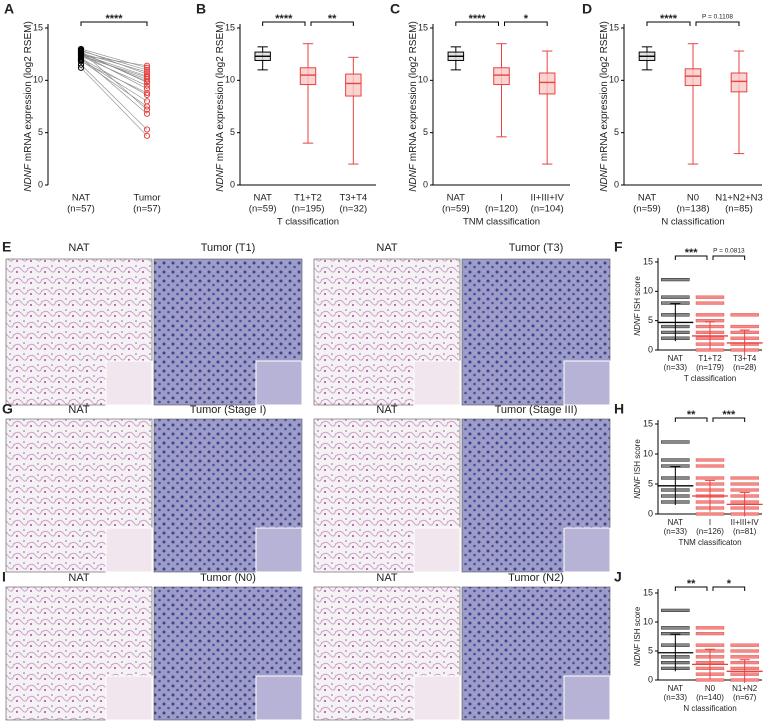 The image size is (768, 721). I want to click on panel-letter: F, so click(618, 247).